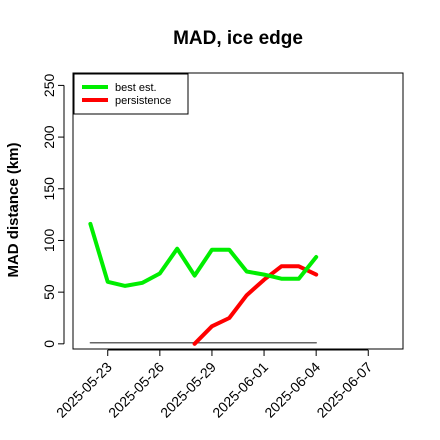 The width and height of the screenshot is (440, 440). Describe the element at coordinates (344, 390) in the screenshot. I see `x-tick-label: 2025-06-07` at that location.